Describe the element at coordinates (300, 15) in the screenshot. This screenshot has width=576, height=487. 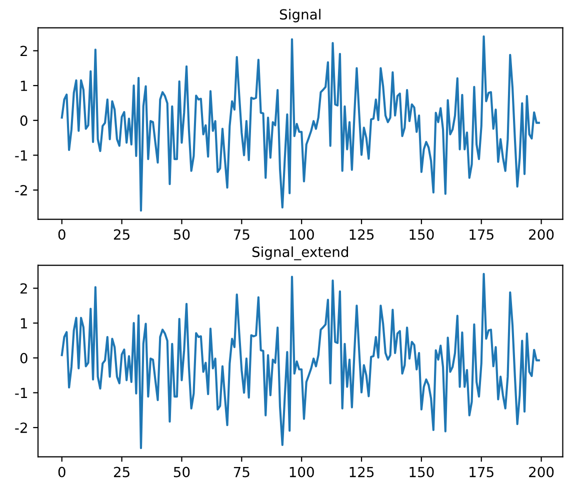
I see `chart-title: Signal` at that location.